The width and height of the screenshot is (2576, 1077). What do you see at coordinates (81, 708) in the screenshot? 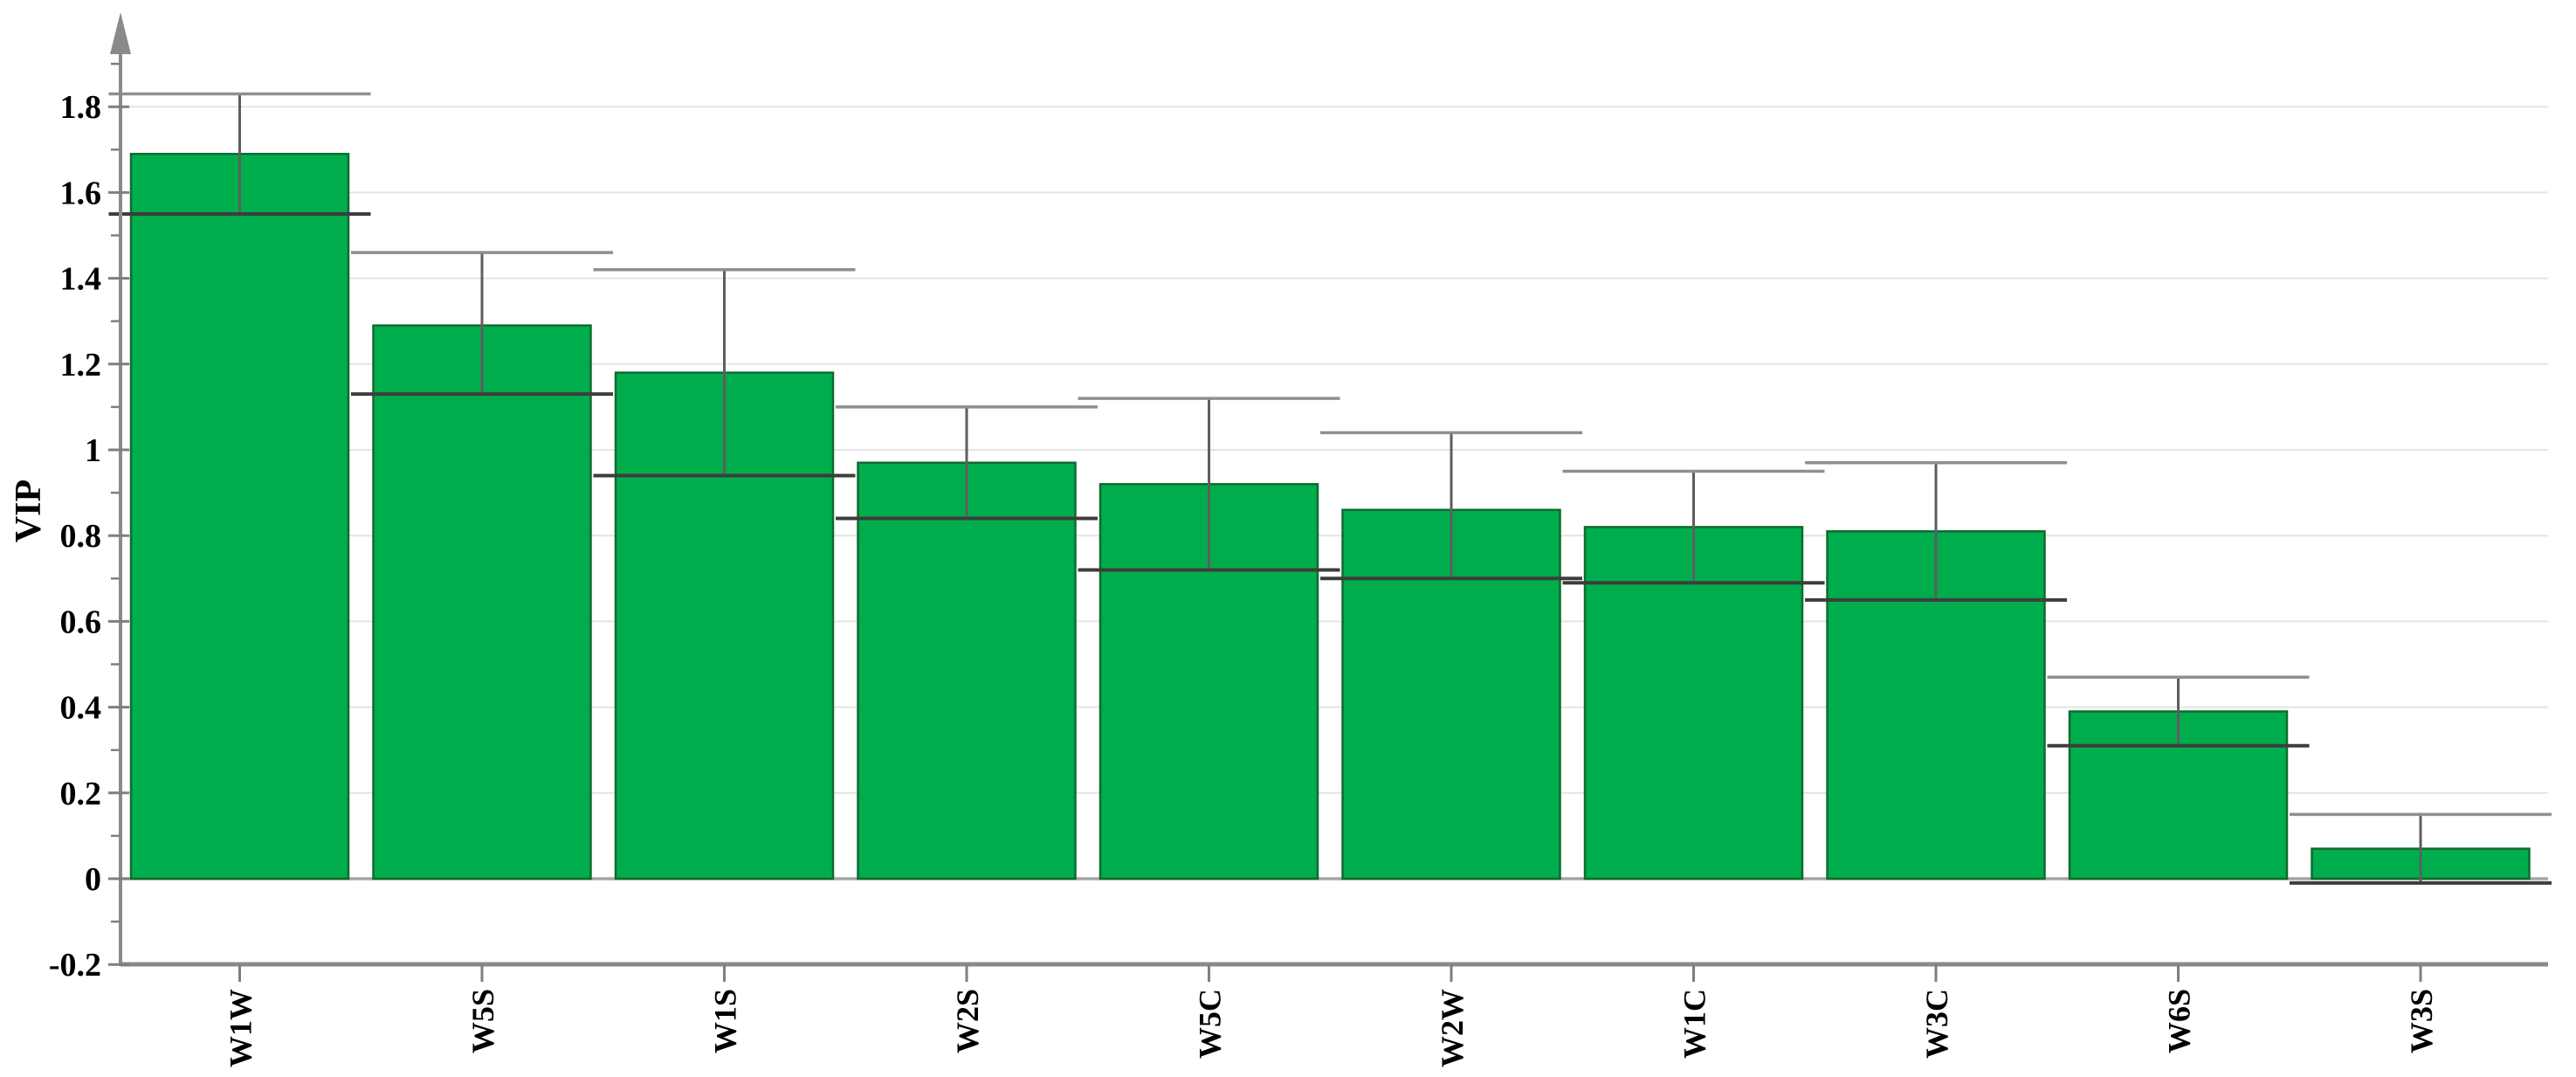
I see `y-tick-label: 0.4` at bounding box center [81, 708].